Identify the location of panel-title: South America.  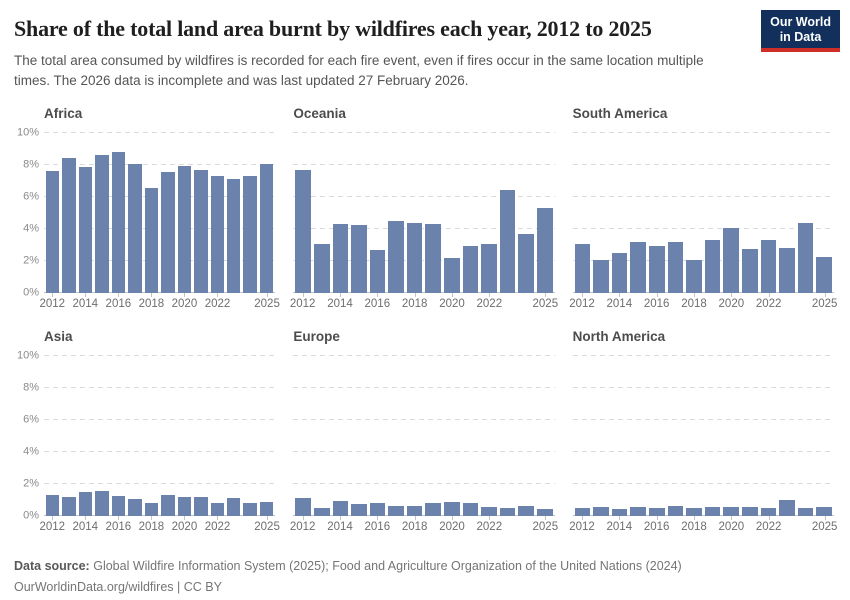
(620, 114).